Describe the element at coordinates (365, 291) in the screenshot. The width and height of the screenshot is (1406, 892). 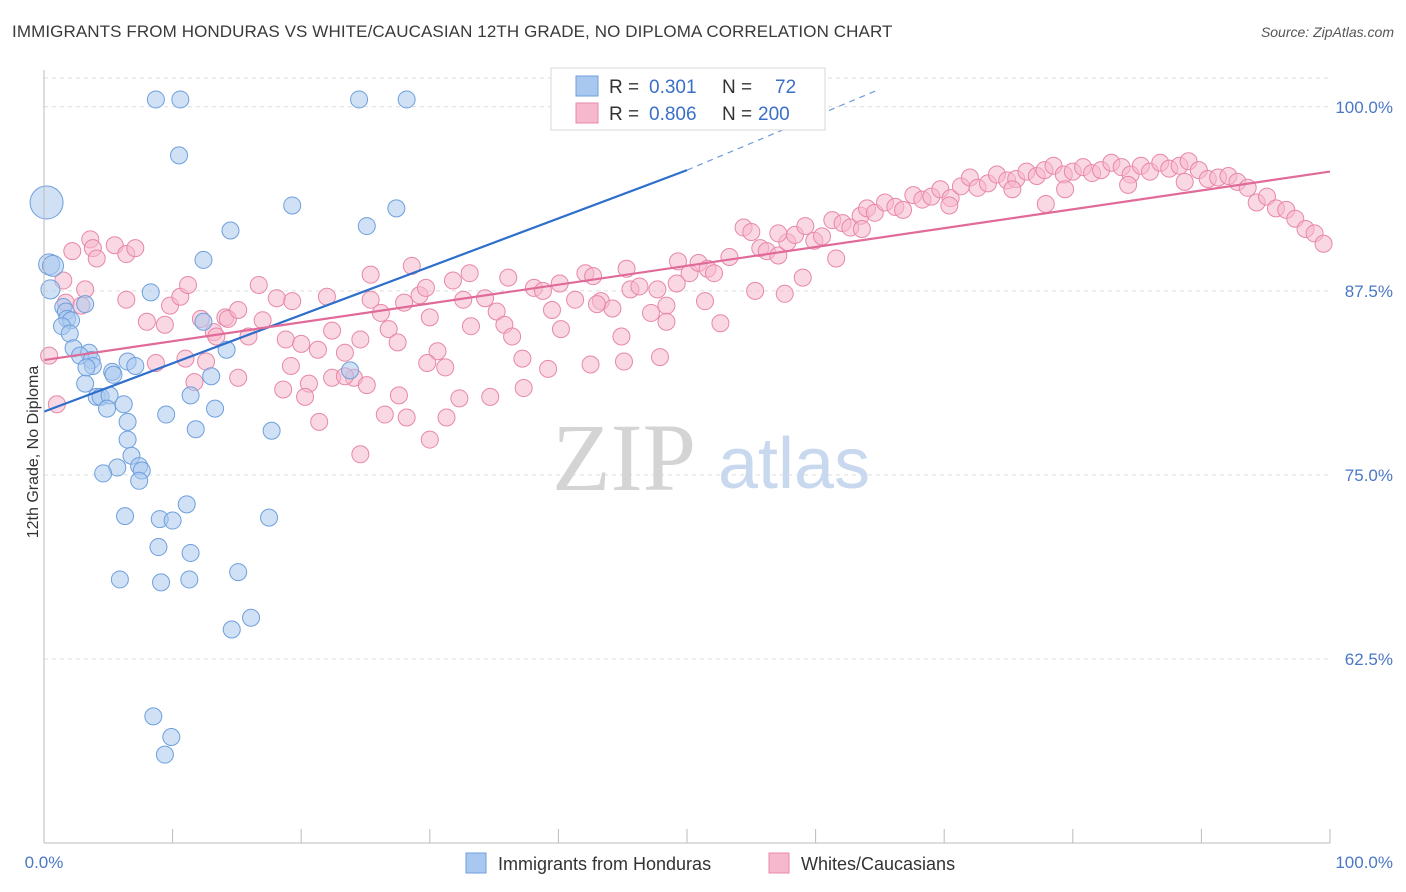
I see `trend-line-honduras` at that location.